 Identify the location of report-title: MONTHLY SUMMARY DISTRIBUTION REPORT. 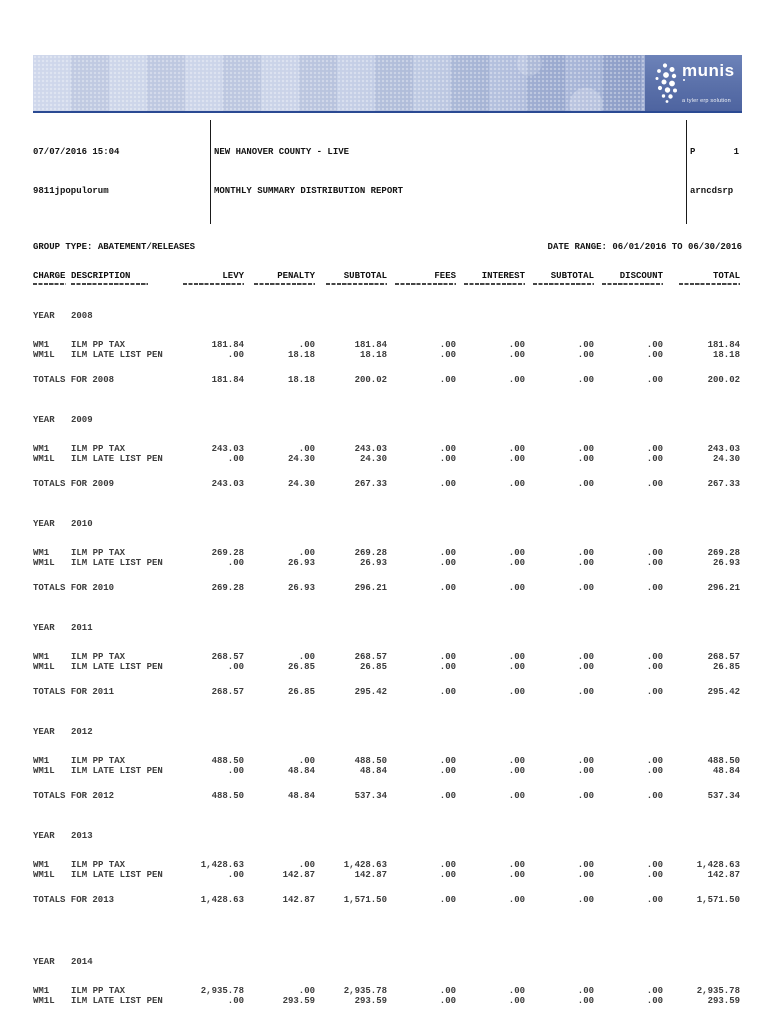
(309, 191).